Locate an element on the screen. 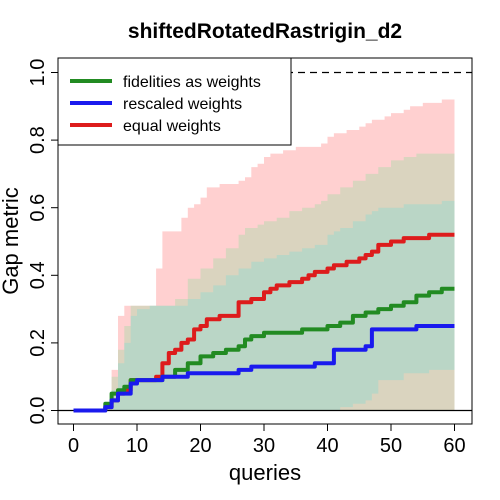  y-tick-label: 0.4 is located at coordinates (38, 275).